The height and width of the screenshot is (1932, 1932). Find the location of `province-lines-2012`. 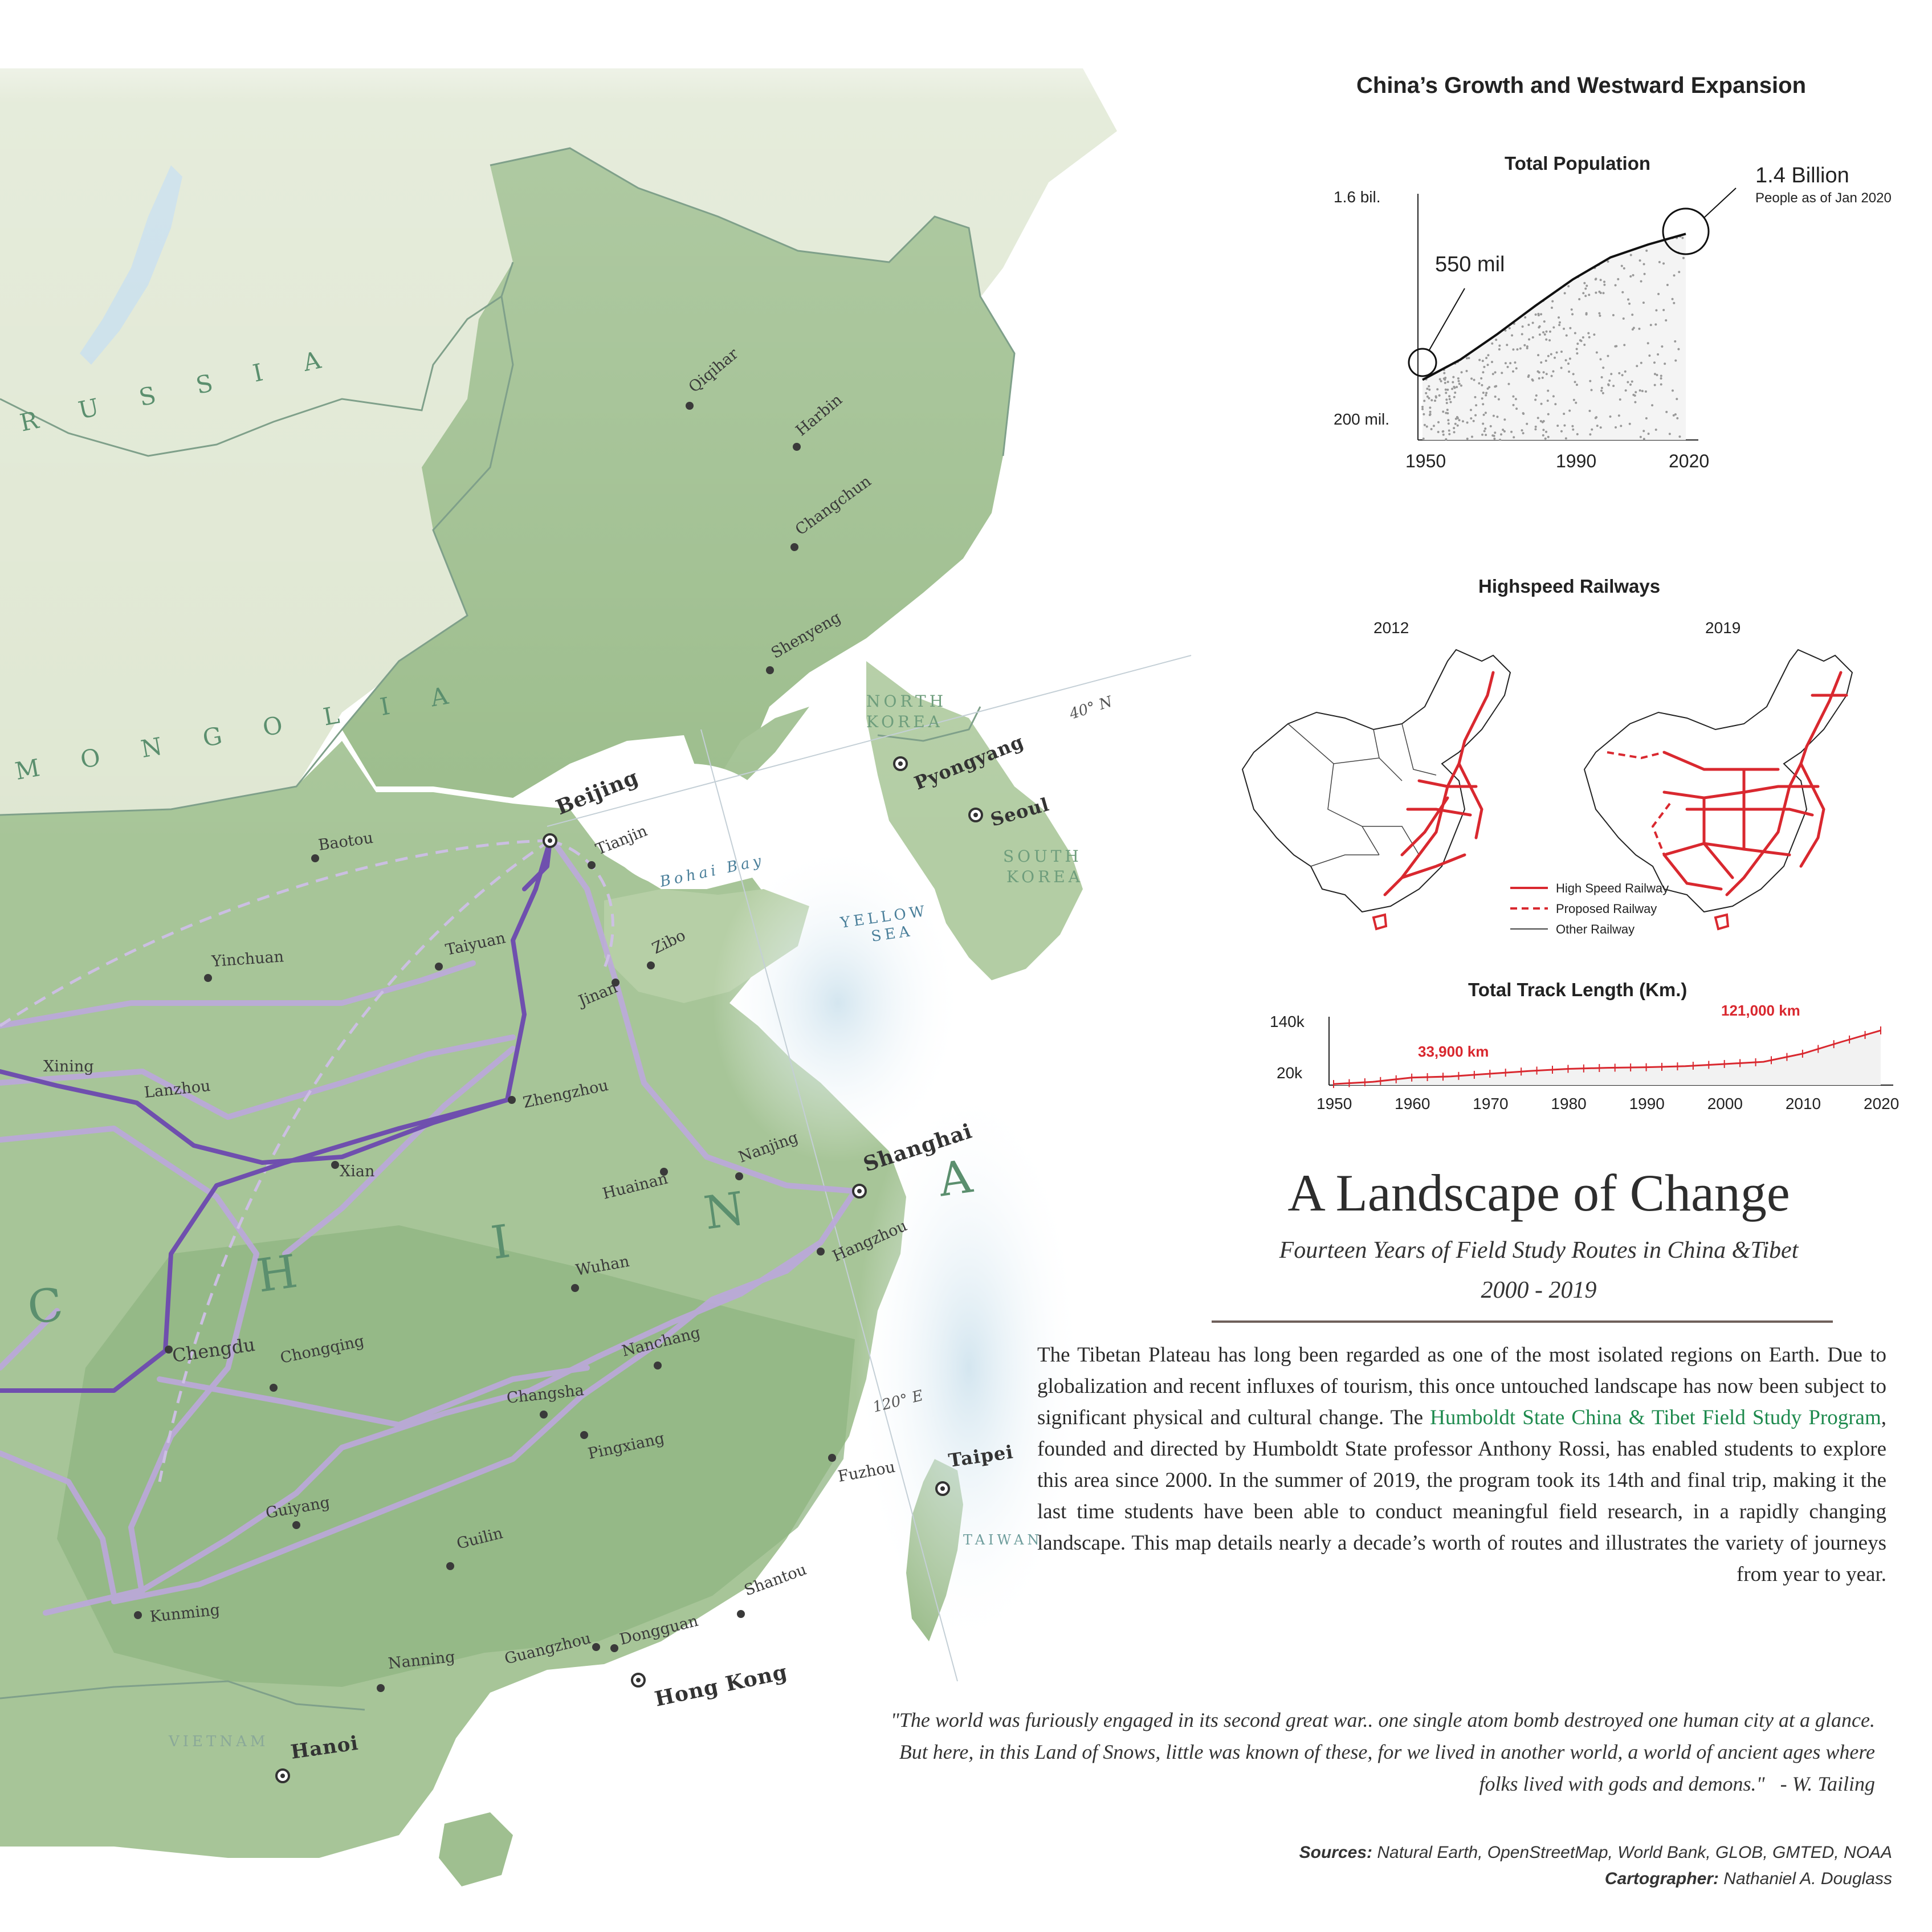

province-lines-2012 is located at coordinates (1362, 795).